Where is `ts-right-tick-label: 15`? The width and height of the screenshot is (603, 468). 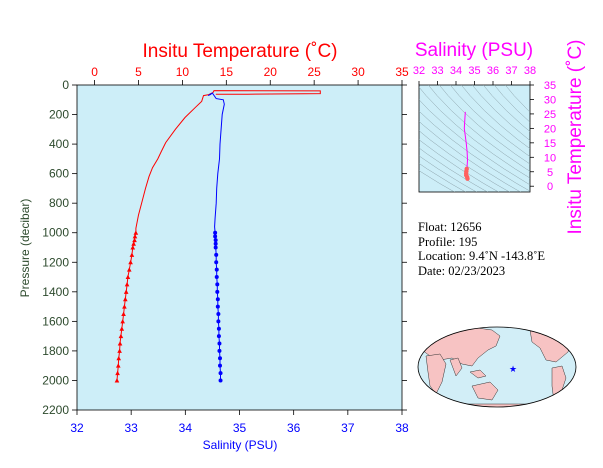 ts-right-tick-label: 15 is located at coordinates (550, 144).